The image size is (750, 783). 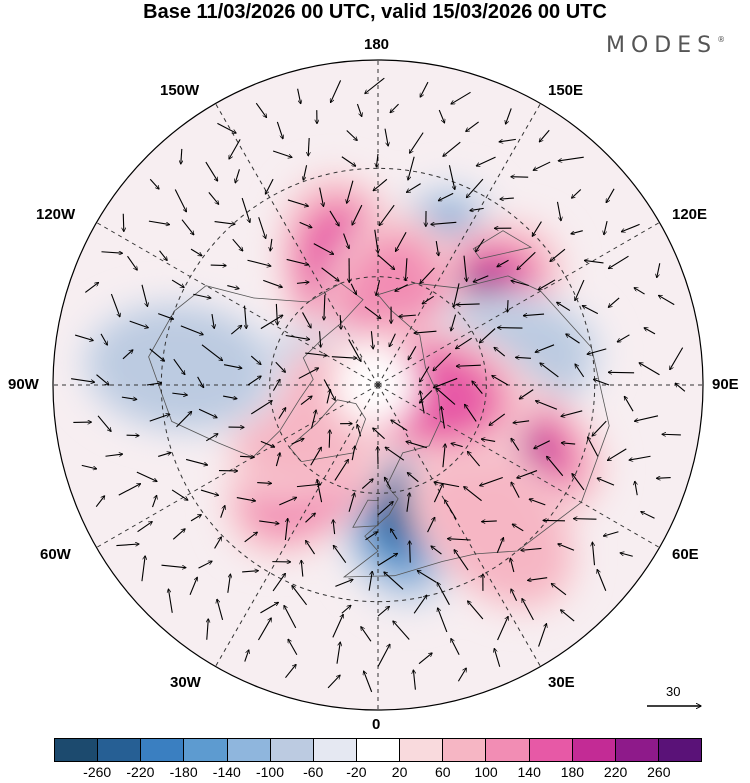 I want to click on reference-vector-label: 30, so click(x=673, y=691).